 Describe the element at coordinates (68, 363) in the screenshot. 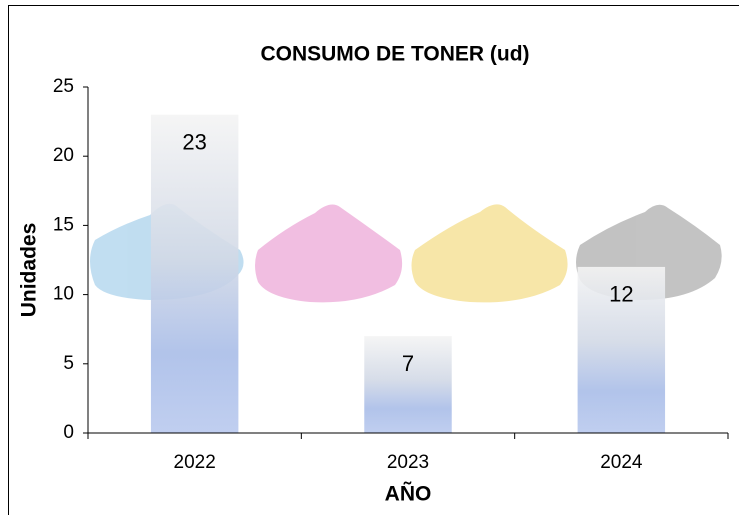

I see `y-tick-label: 5` at that location.